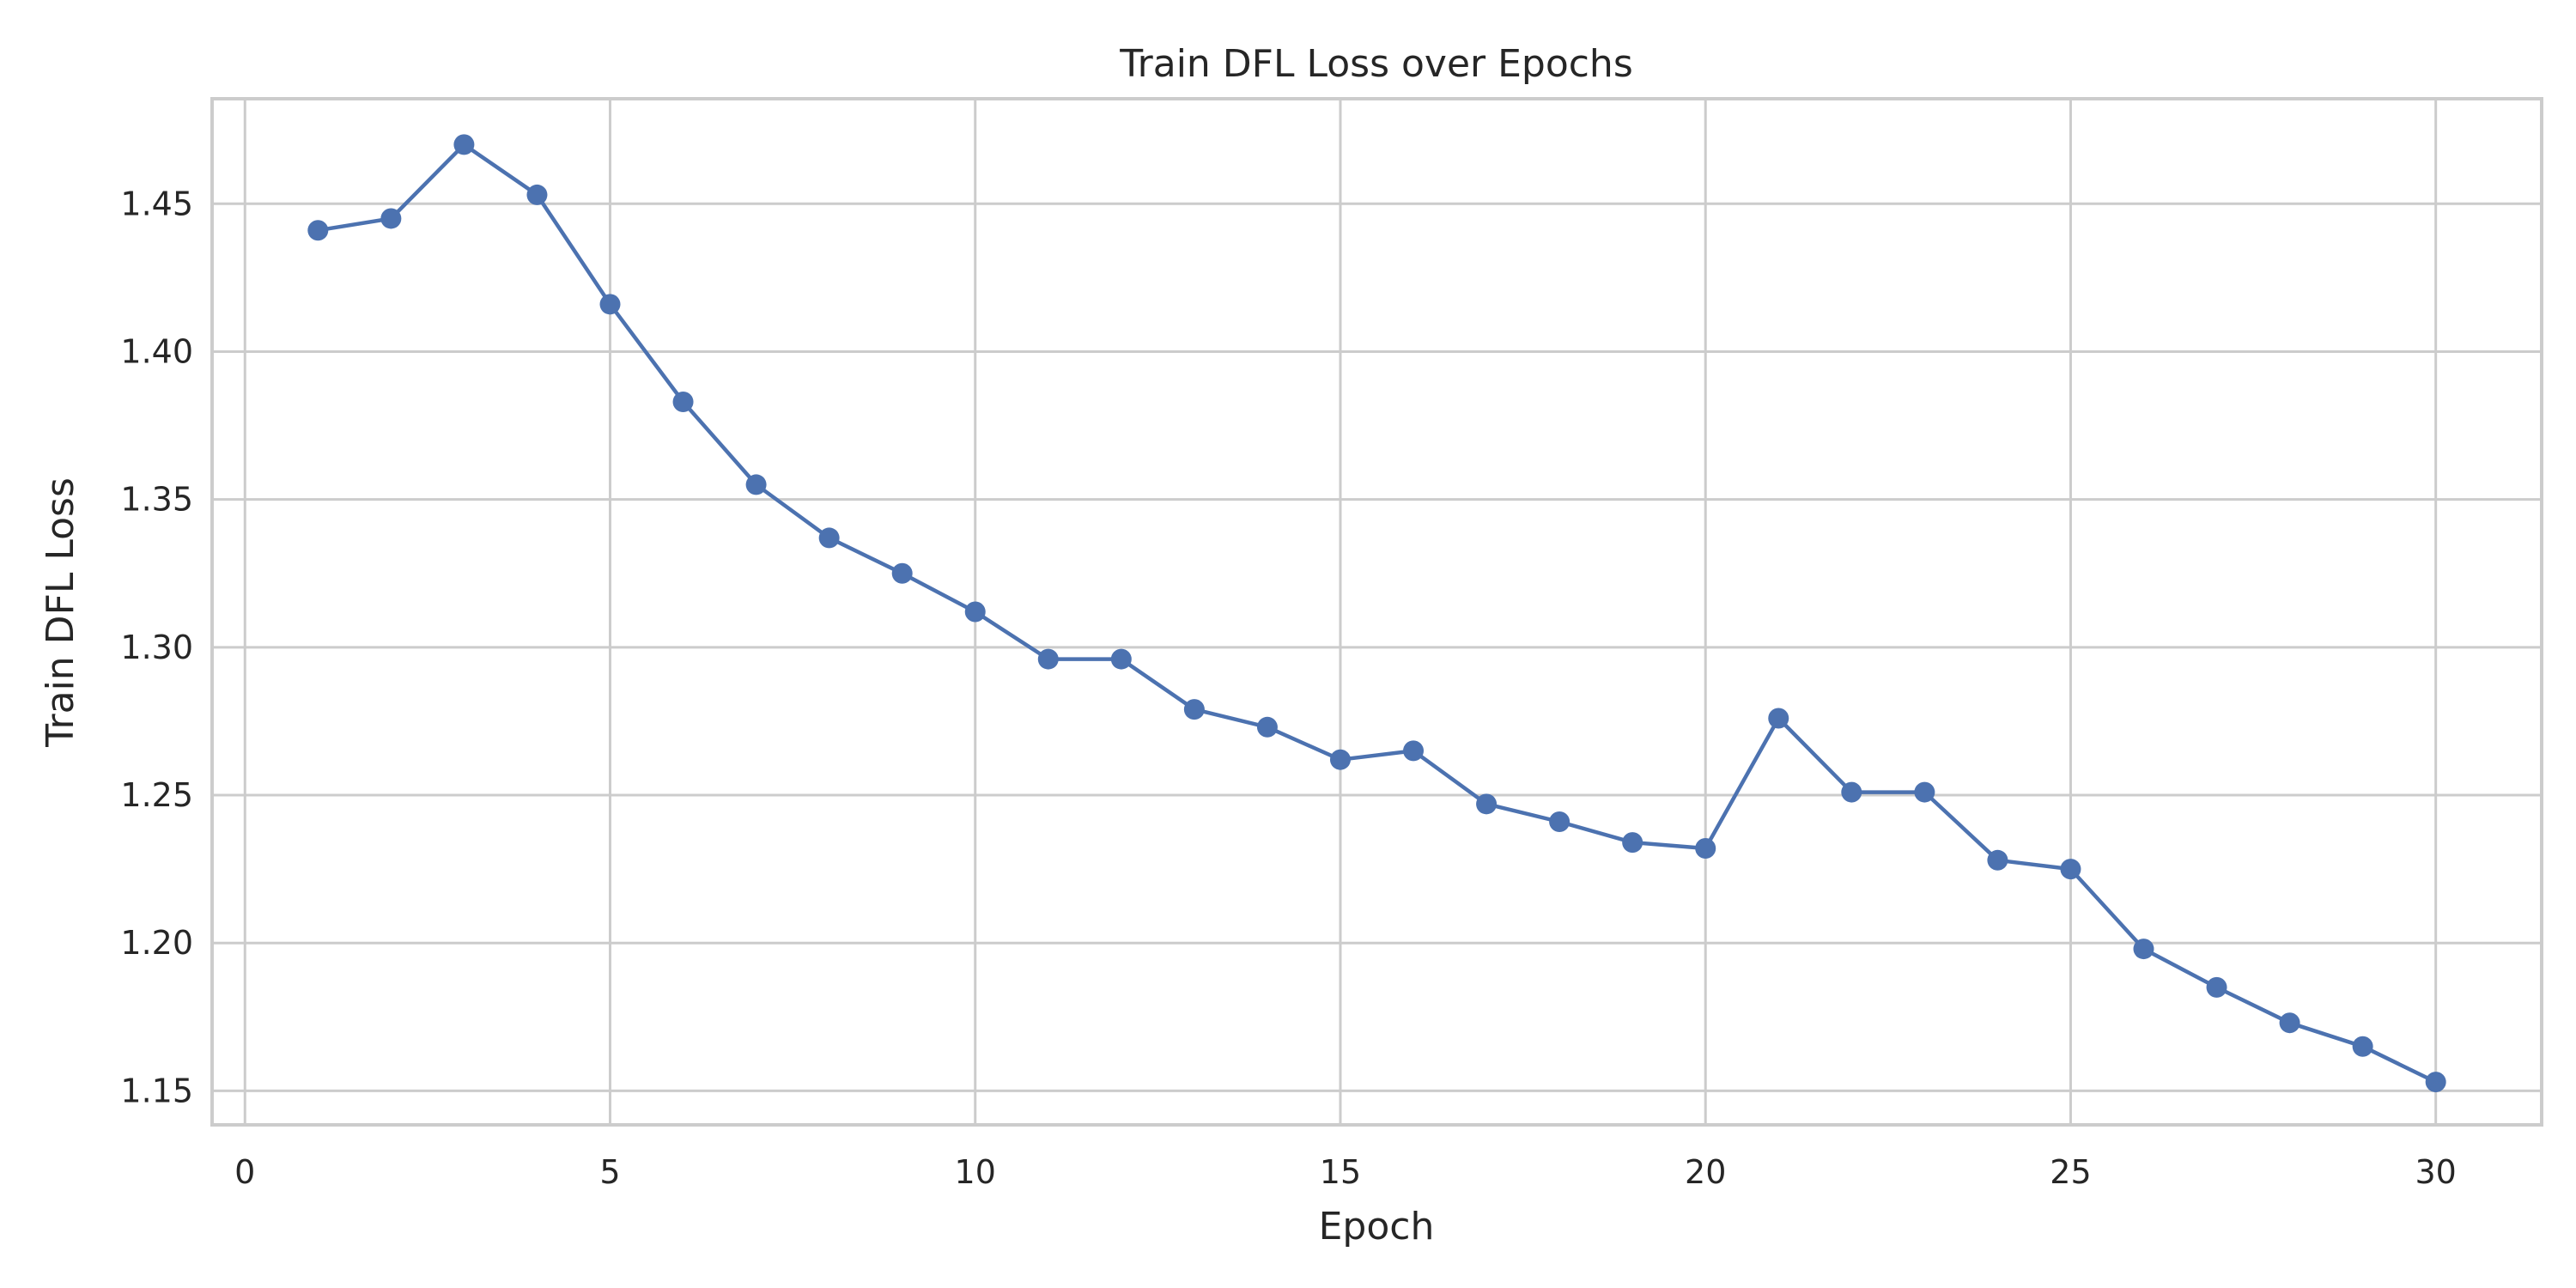 The width and height of the screenshot is (2576, 1288). I want to click on x-tick-label: 5, so click(609, 1172).